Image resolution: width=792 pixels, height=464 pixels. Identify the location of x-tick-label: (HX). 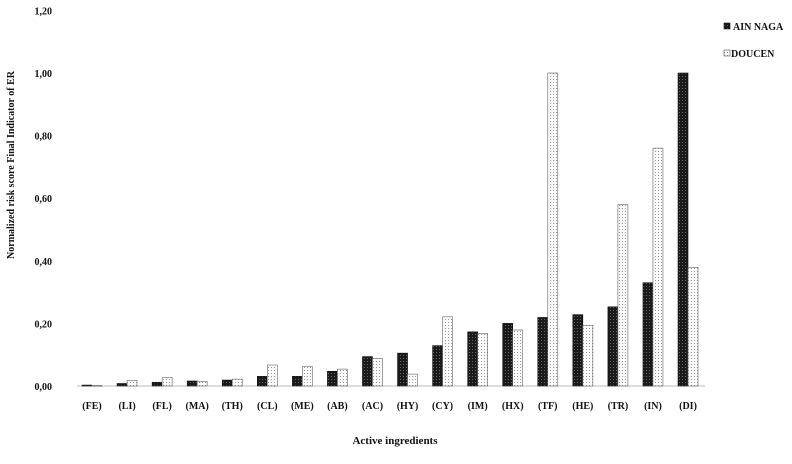
(513, 406).